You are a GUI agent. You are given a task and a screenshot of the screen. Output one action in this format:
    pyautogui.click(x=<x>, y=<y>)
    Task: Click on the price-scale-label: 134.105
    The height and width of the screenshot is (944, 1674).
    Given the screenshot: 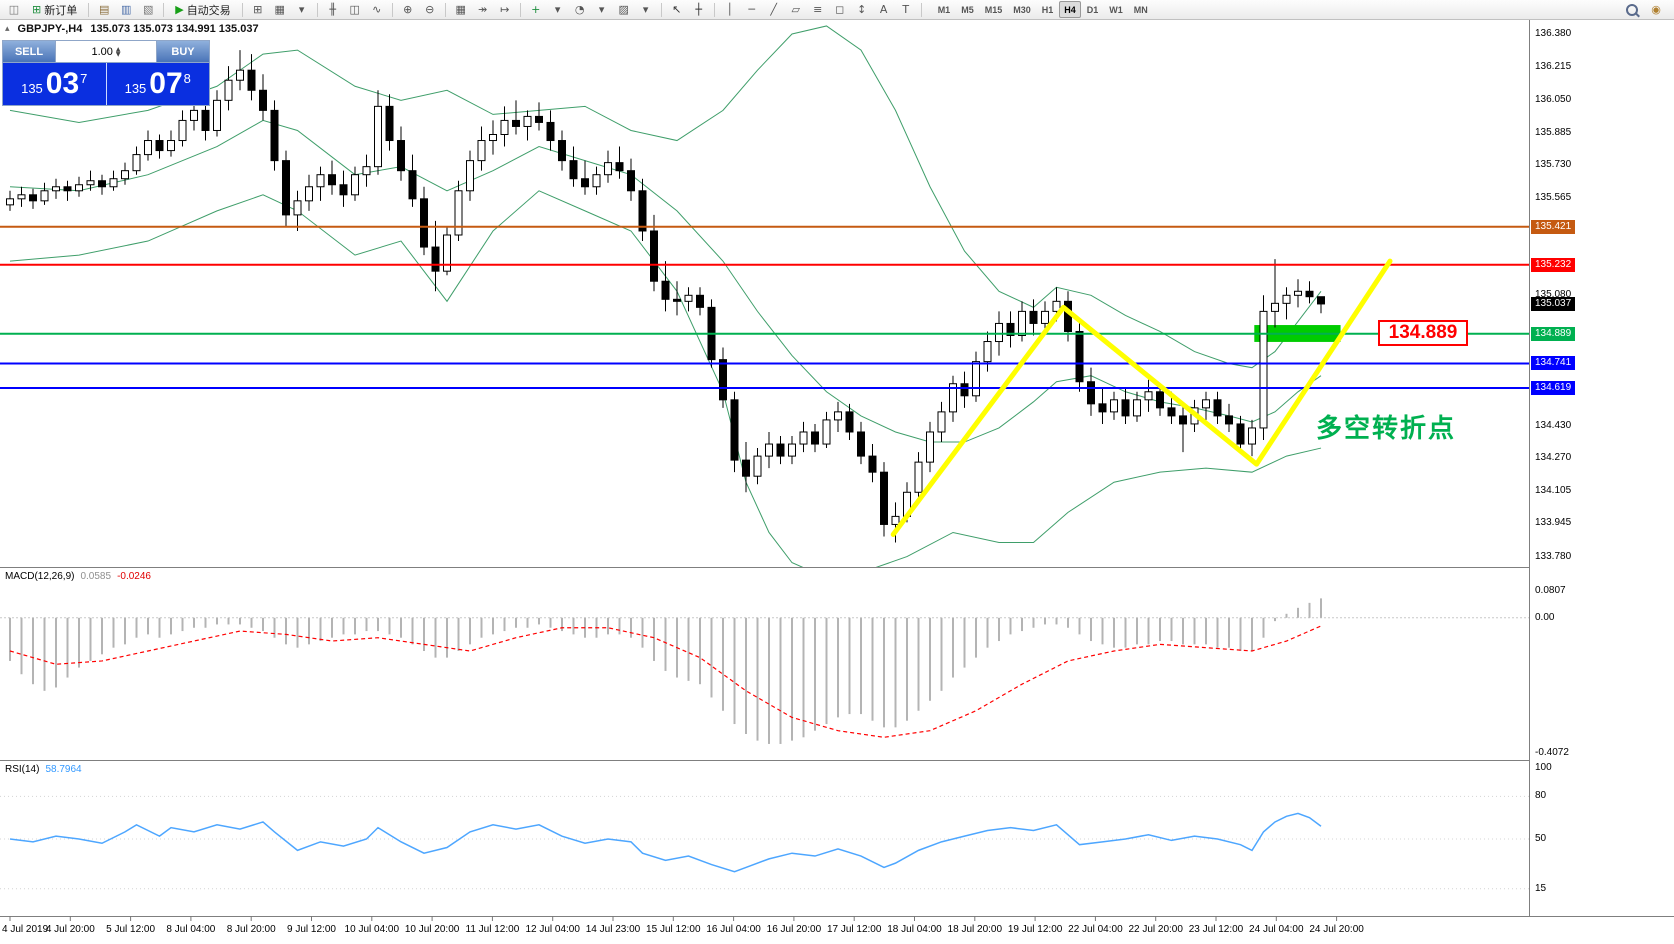 What is the action you would take?
    pyautogui.click(x=1553, y=491)
    